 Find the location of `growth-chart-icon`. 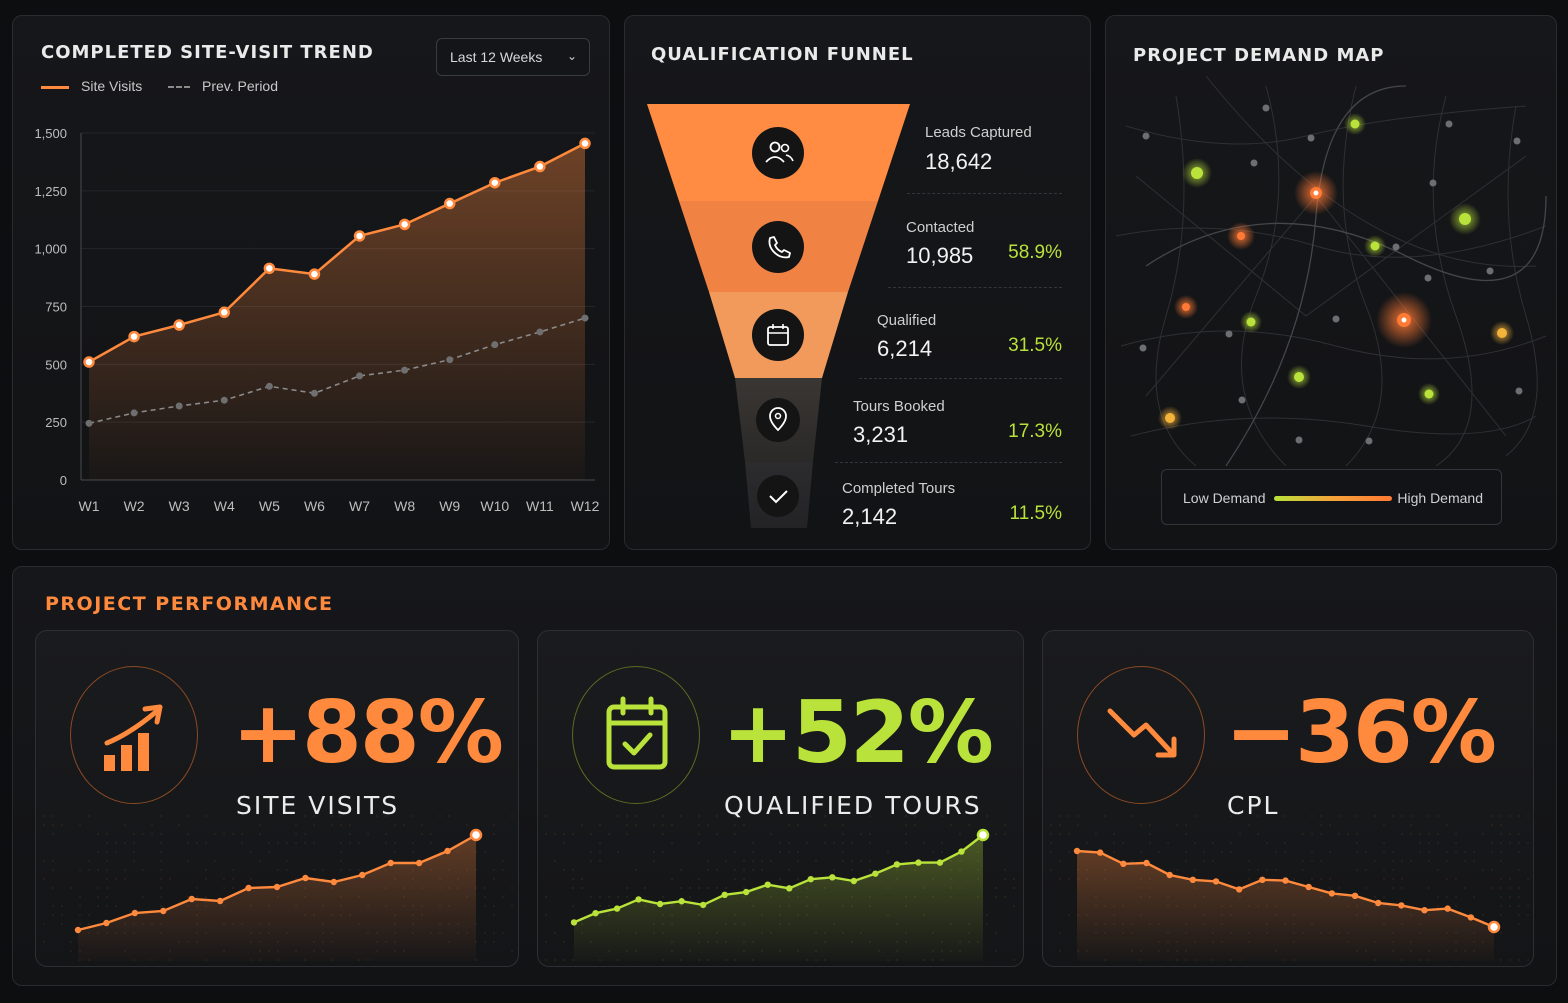

growth-chart-icon is located at coordinates (134, 735).